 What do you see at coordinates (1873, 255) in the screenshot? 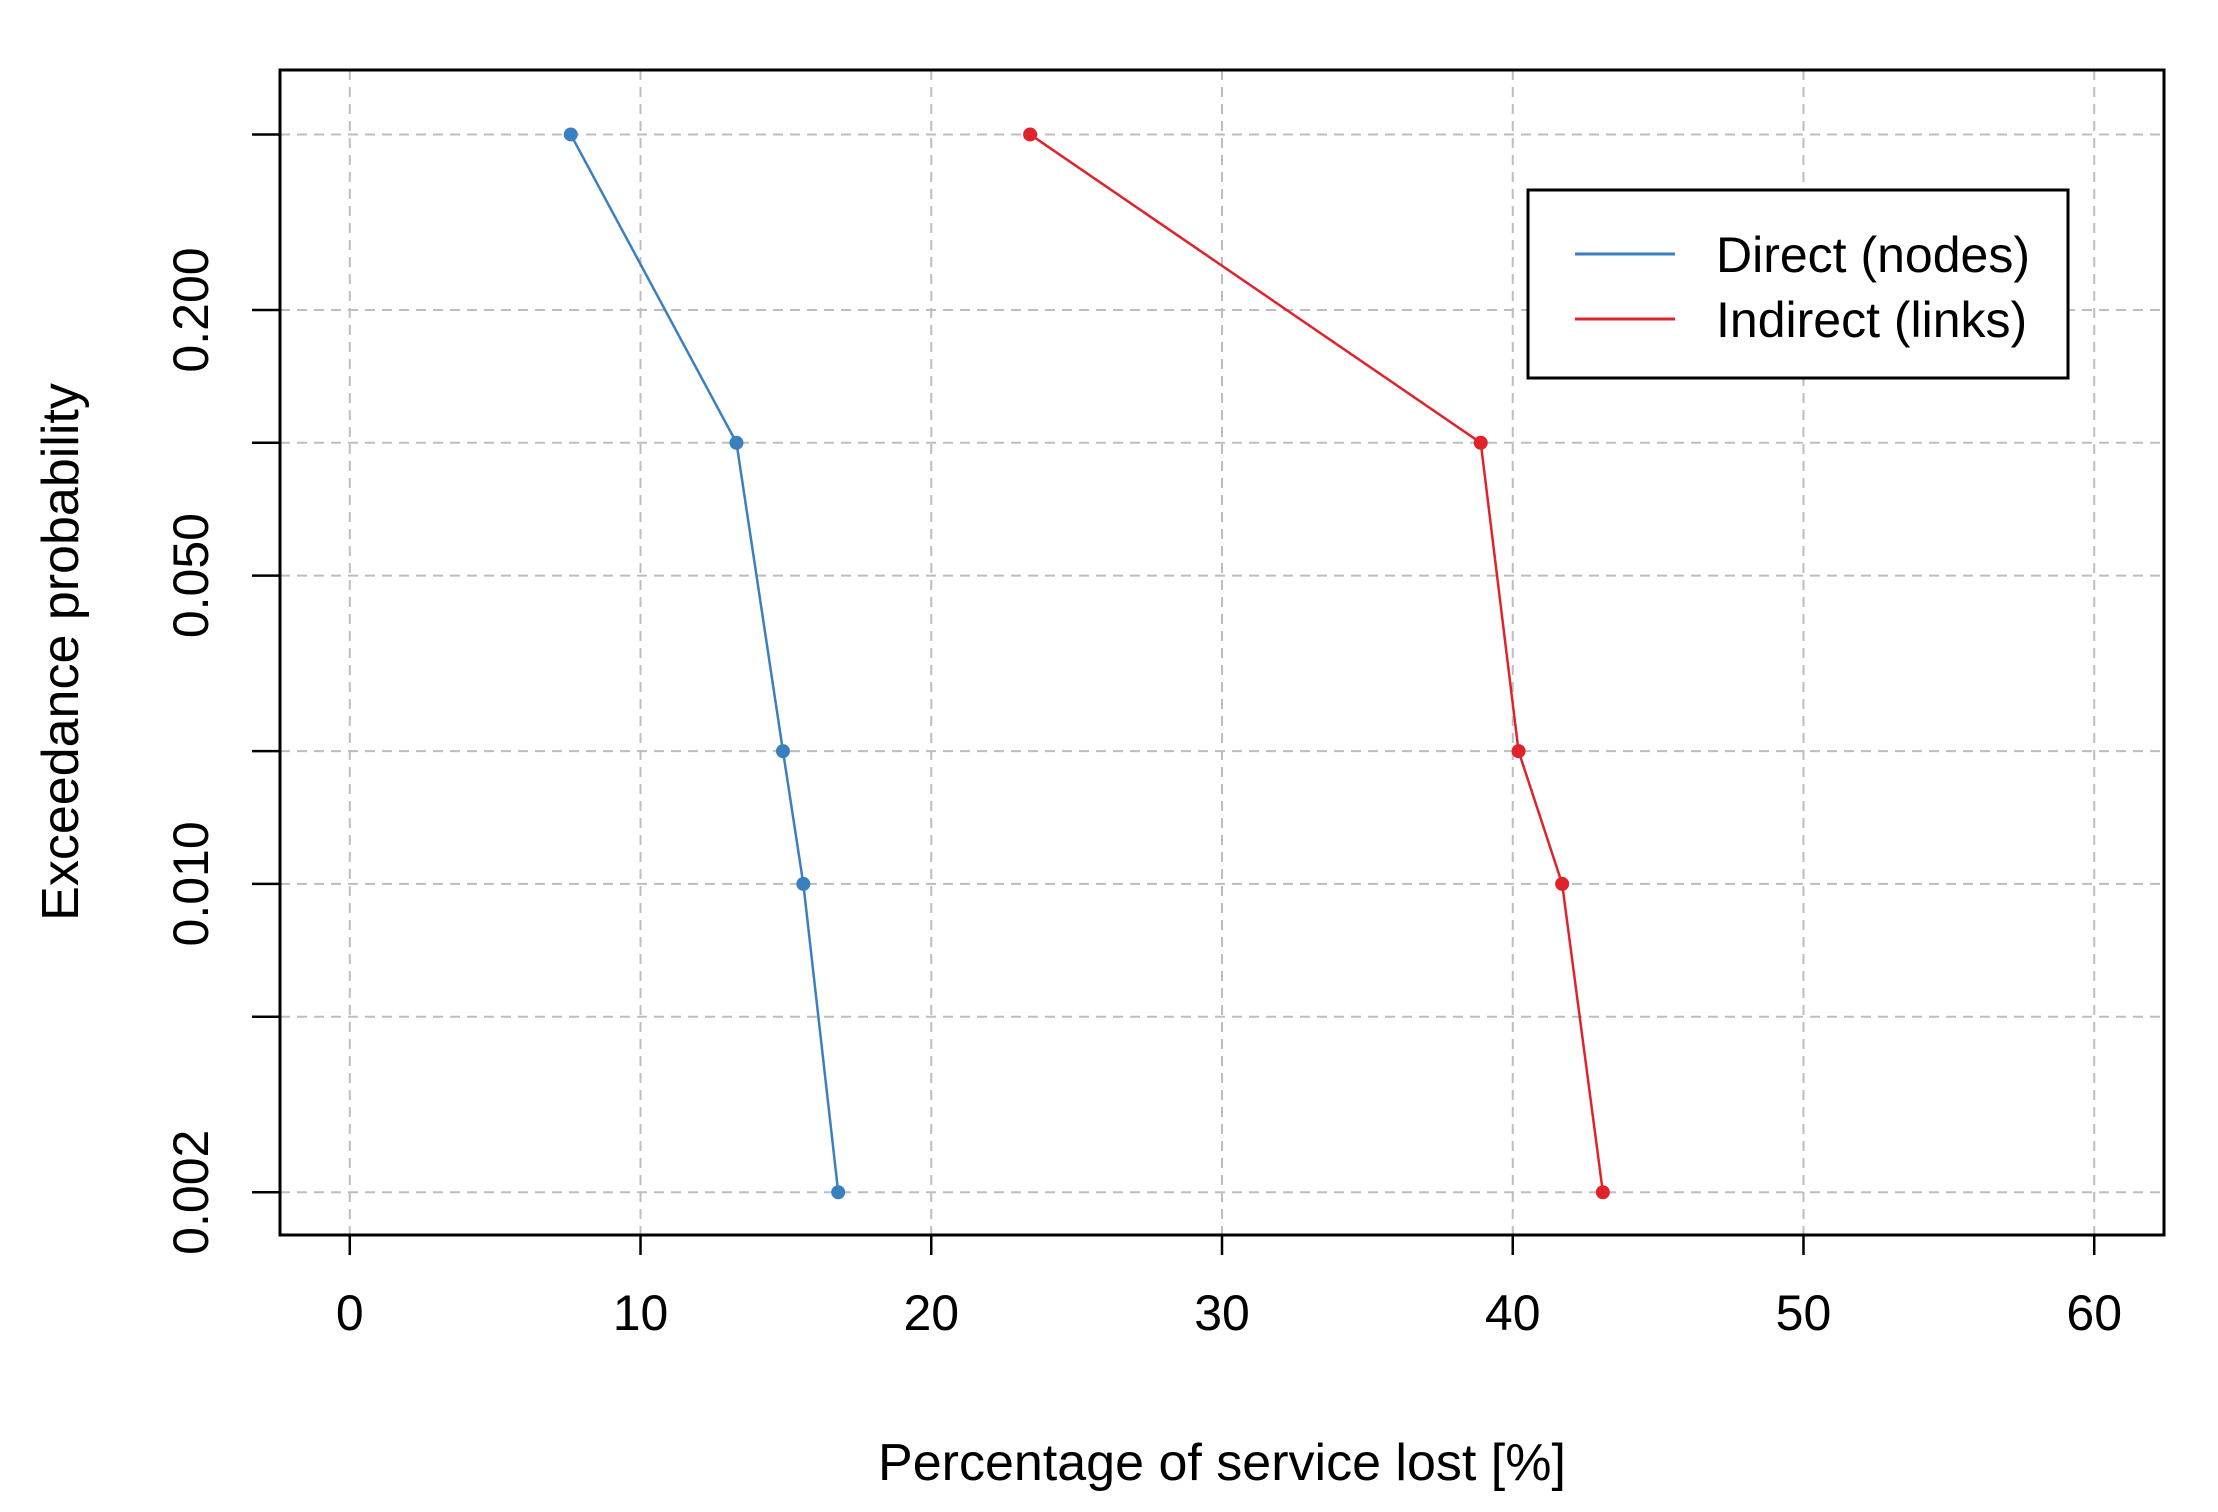
I see `legend-label-direct: Direct (nodes)` at bounding box center [1873, 255].